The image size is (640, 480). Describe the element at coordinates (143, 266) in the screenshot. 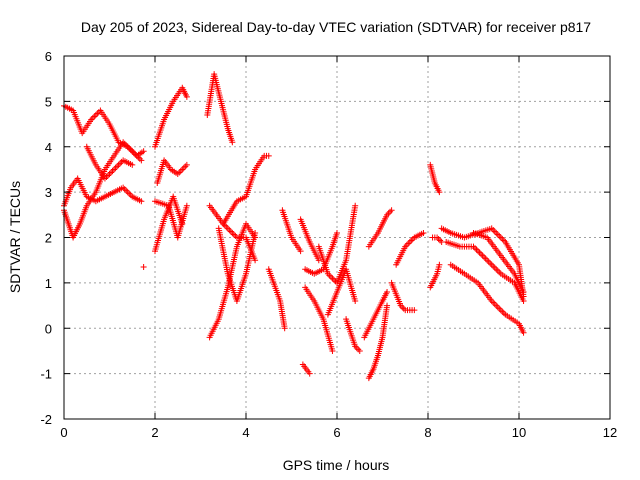

I see `series-trace-e` at that location.